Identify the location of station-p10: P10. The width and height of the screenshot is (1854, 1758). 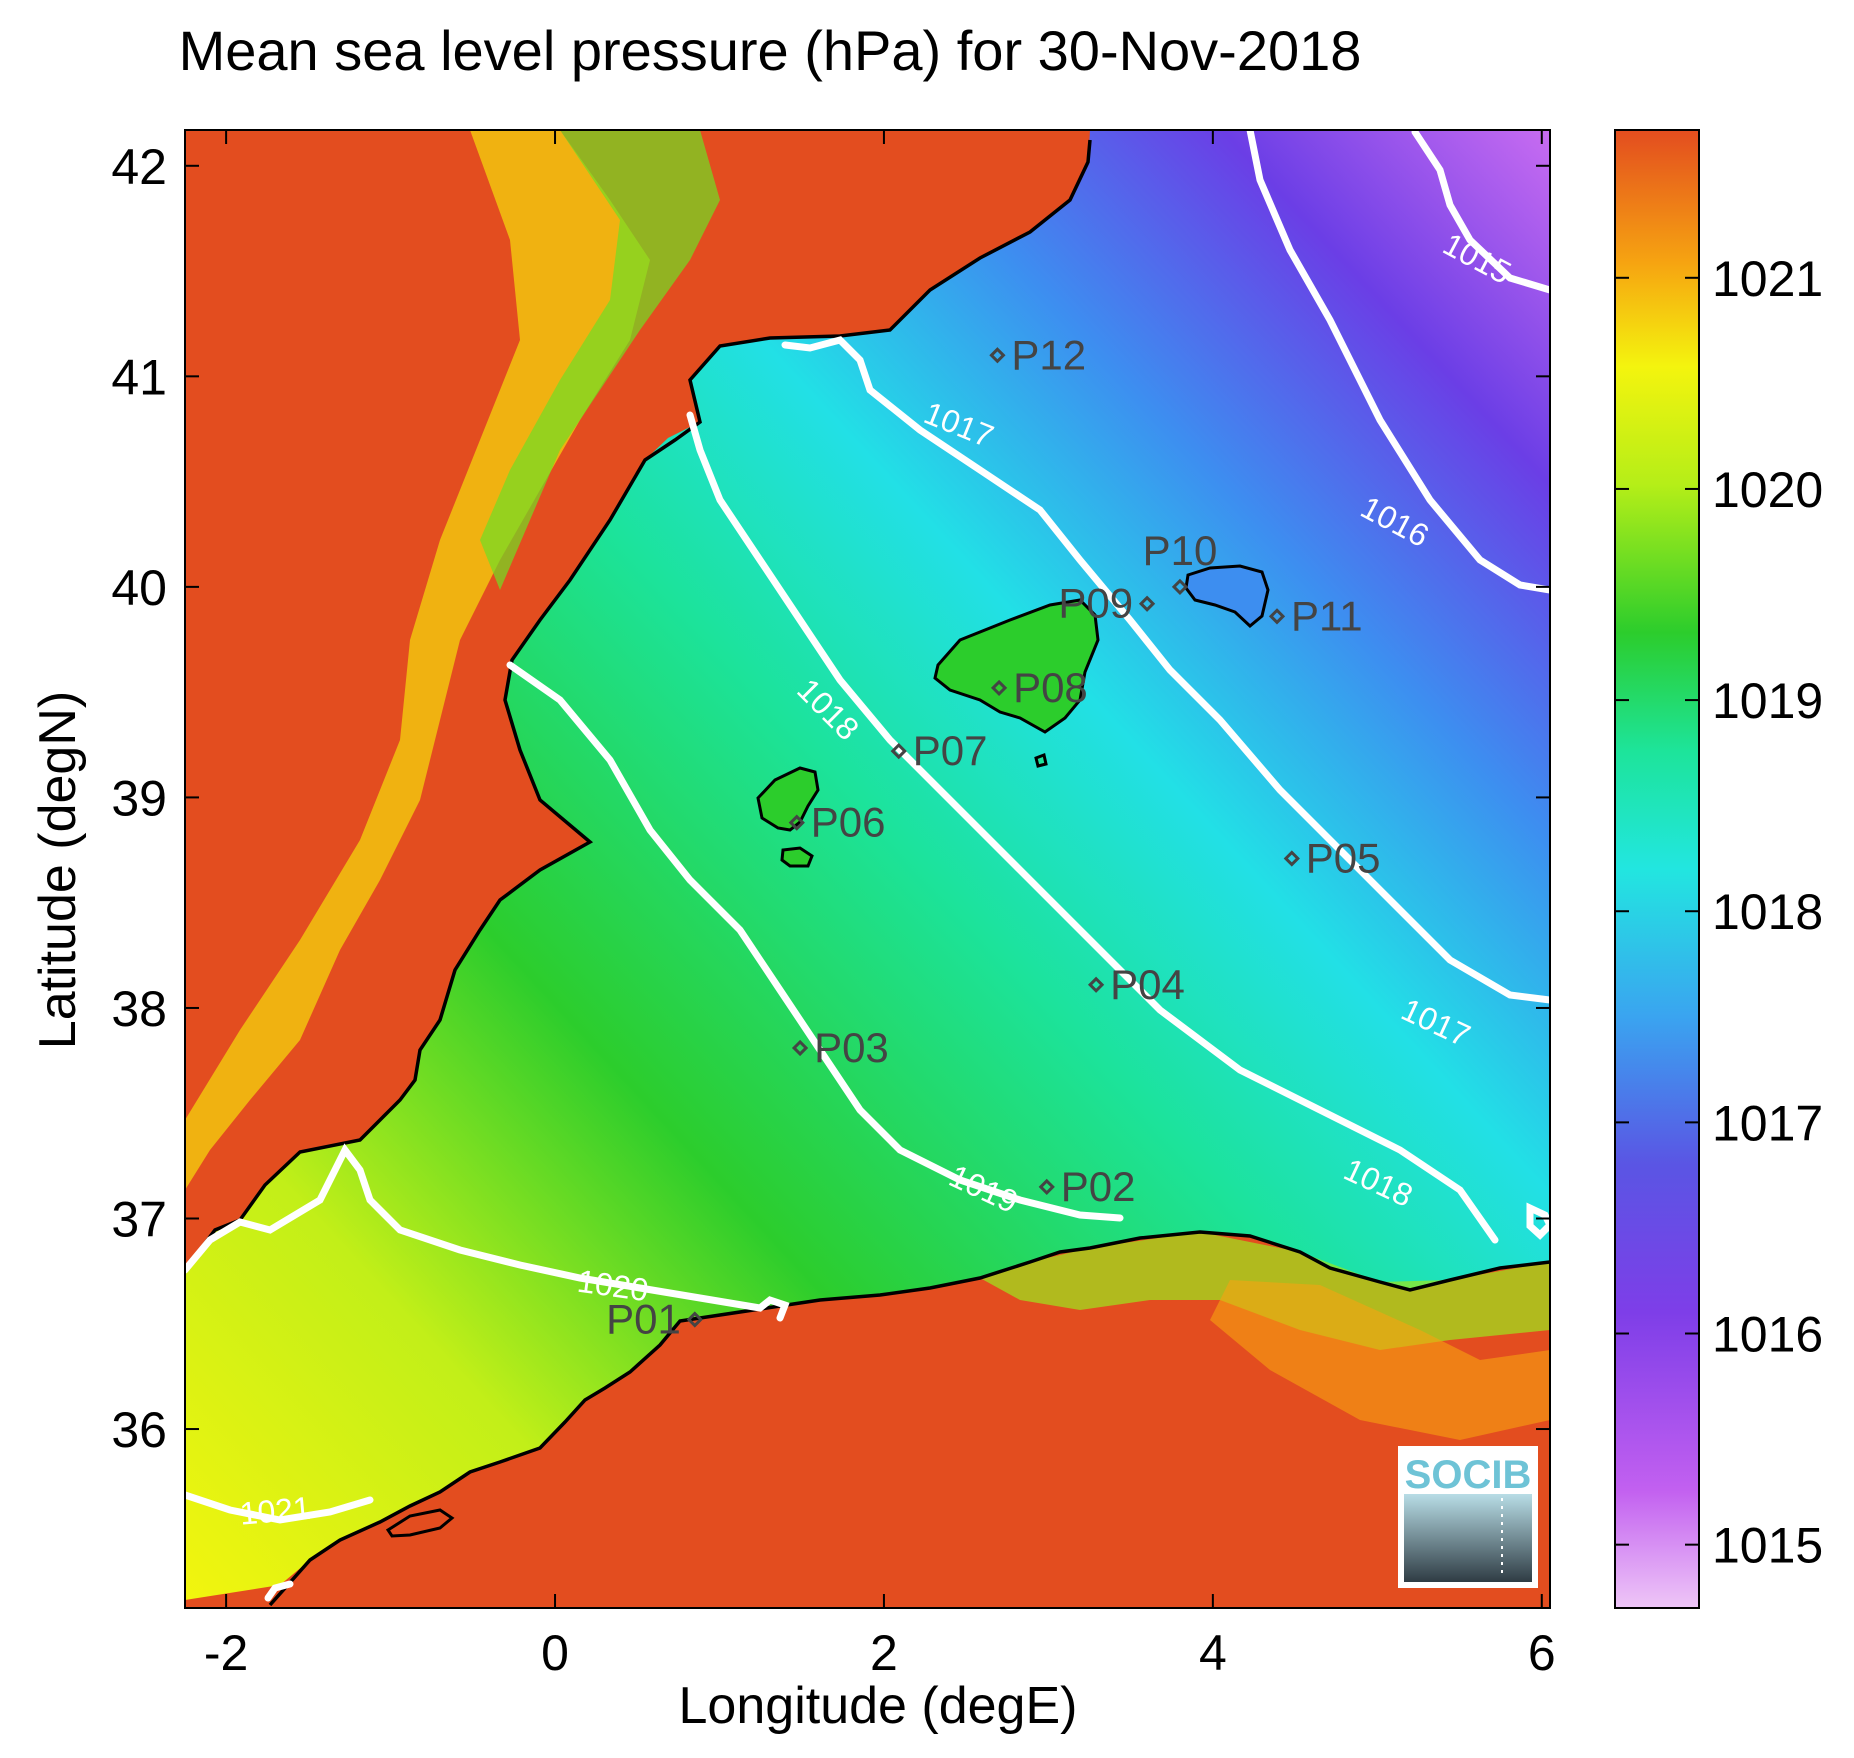
(1180, 561).